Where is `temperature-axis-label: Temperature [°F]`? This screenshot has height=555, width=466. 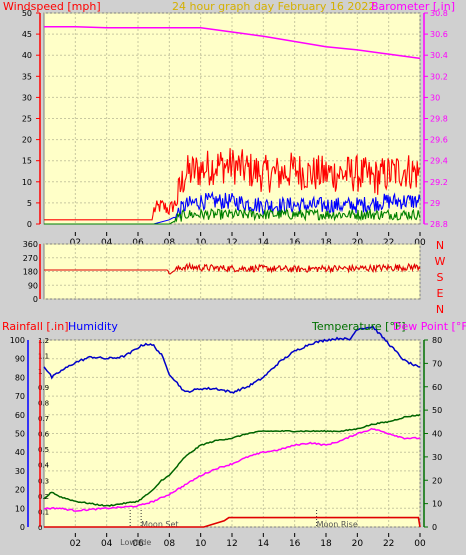 temperature-axis-label: Temperature [°F] is located at coordinates (358, 326).